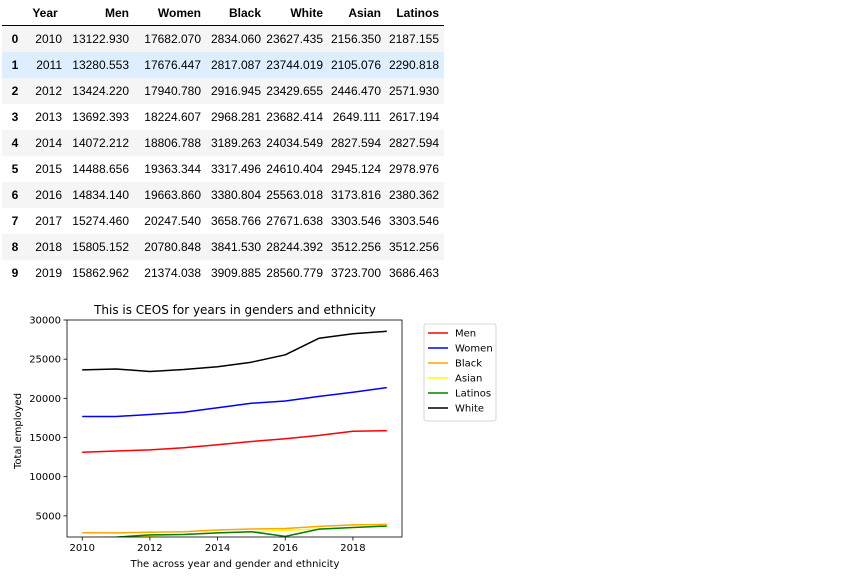  What do you see at coordinates (15, 117) in the screenshot?
I see `row-index: 3` at bounding box center [15, 117].